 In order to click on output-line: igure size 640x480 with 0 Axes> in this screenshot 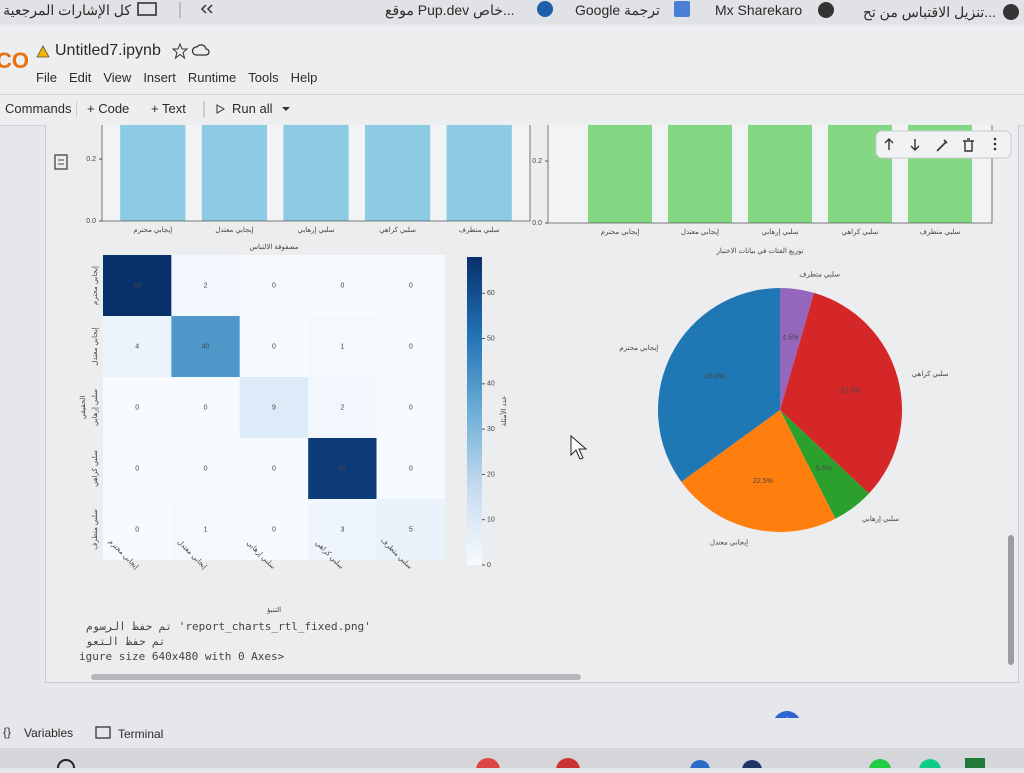, I will do `click(182, 656)`.